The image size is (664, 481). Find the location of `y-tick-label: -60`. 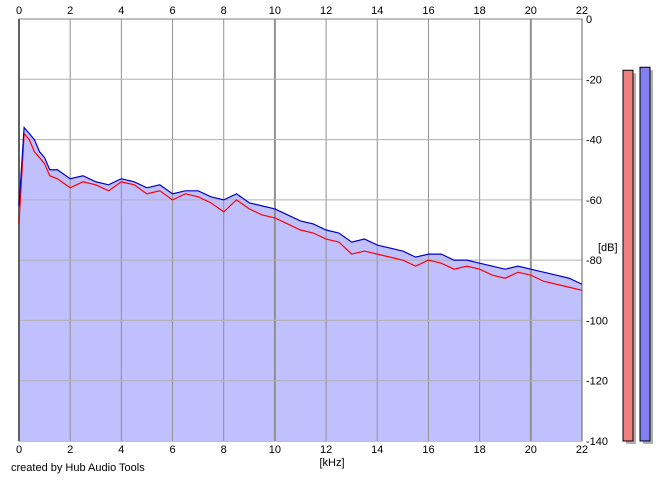

y-tick-label: -60 is located at coordinates (594, 201).